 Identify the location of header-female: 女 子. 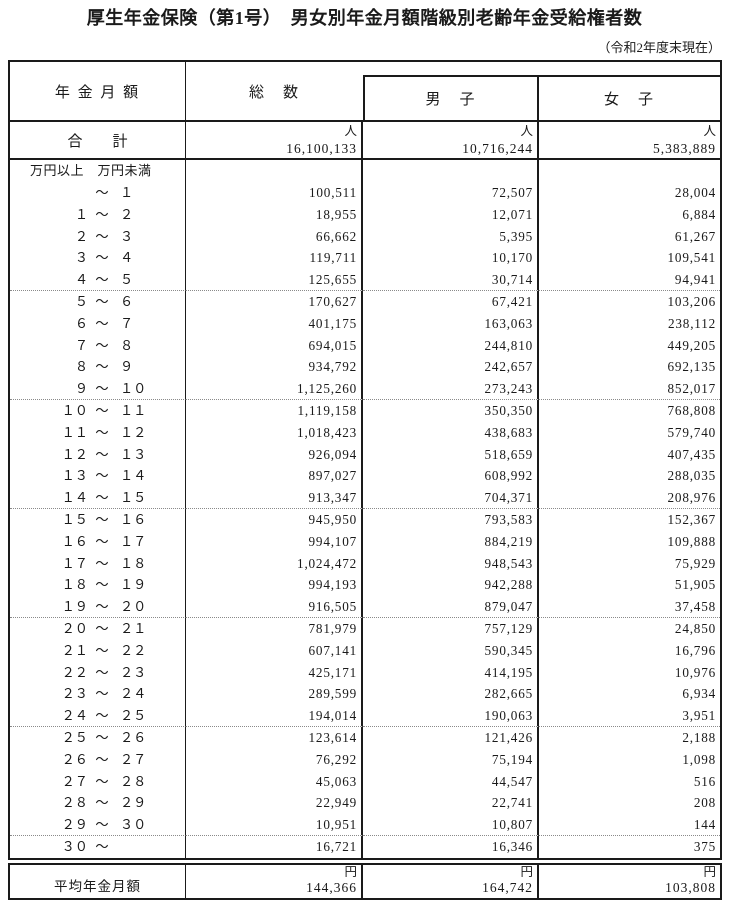
(629, 100).